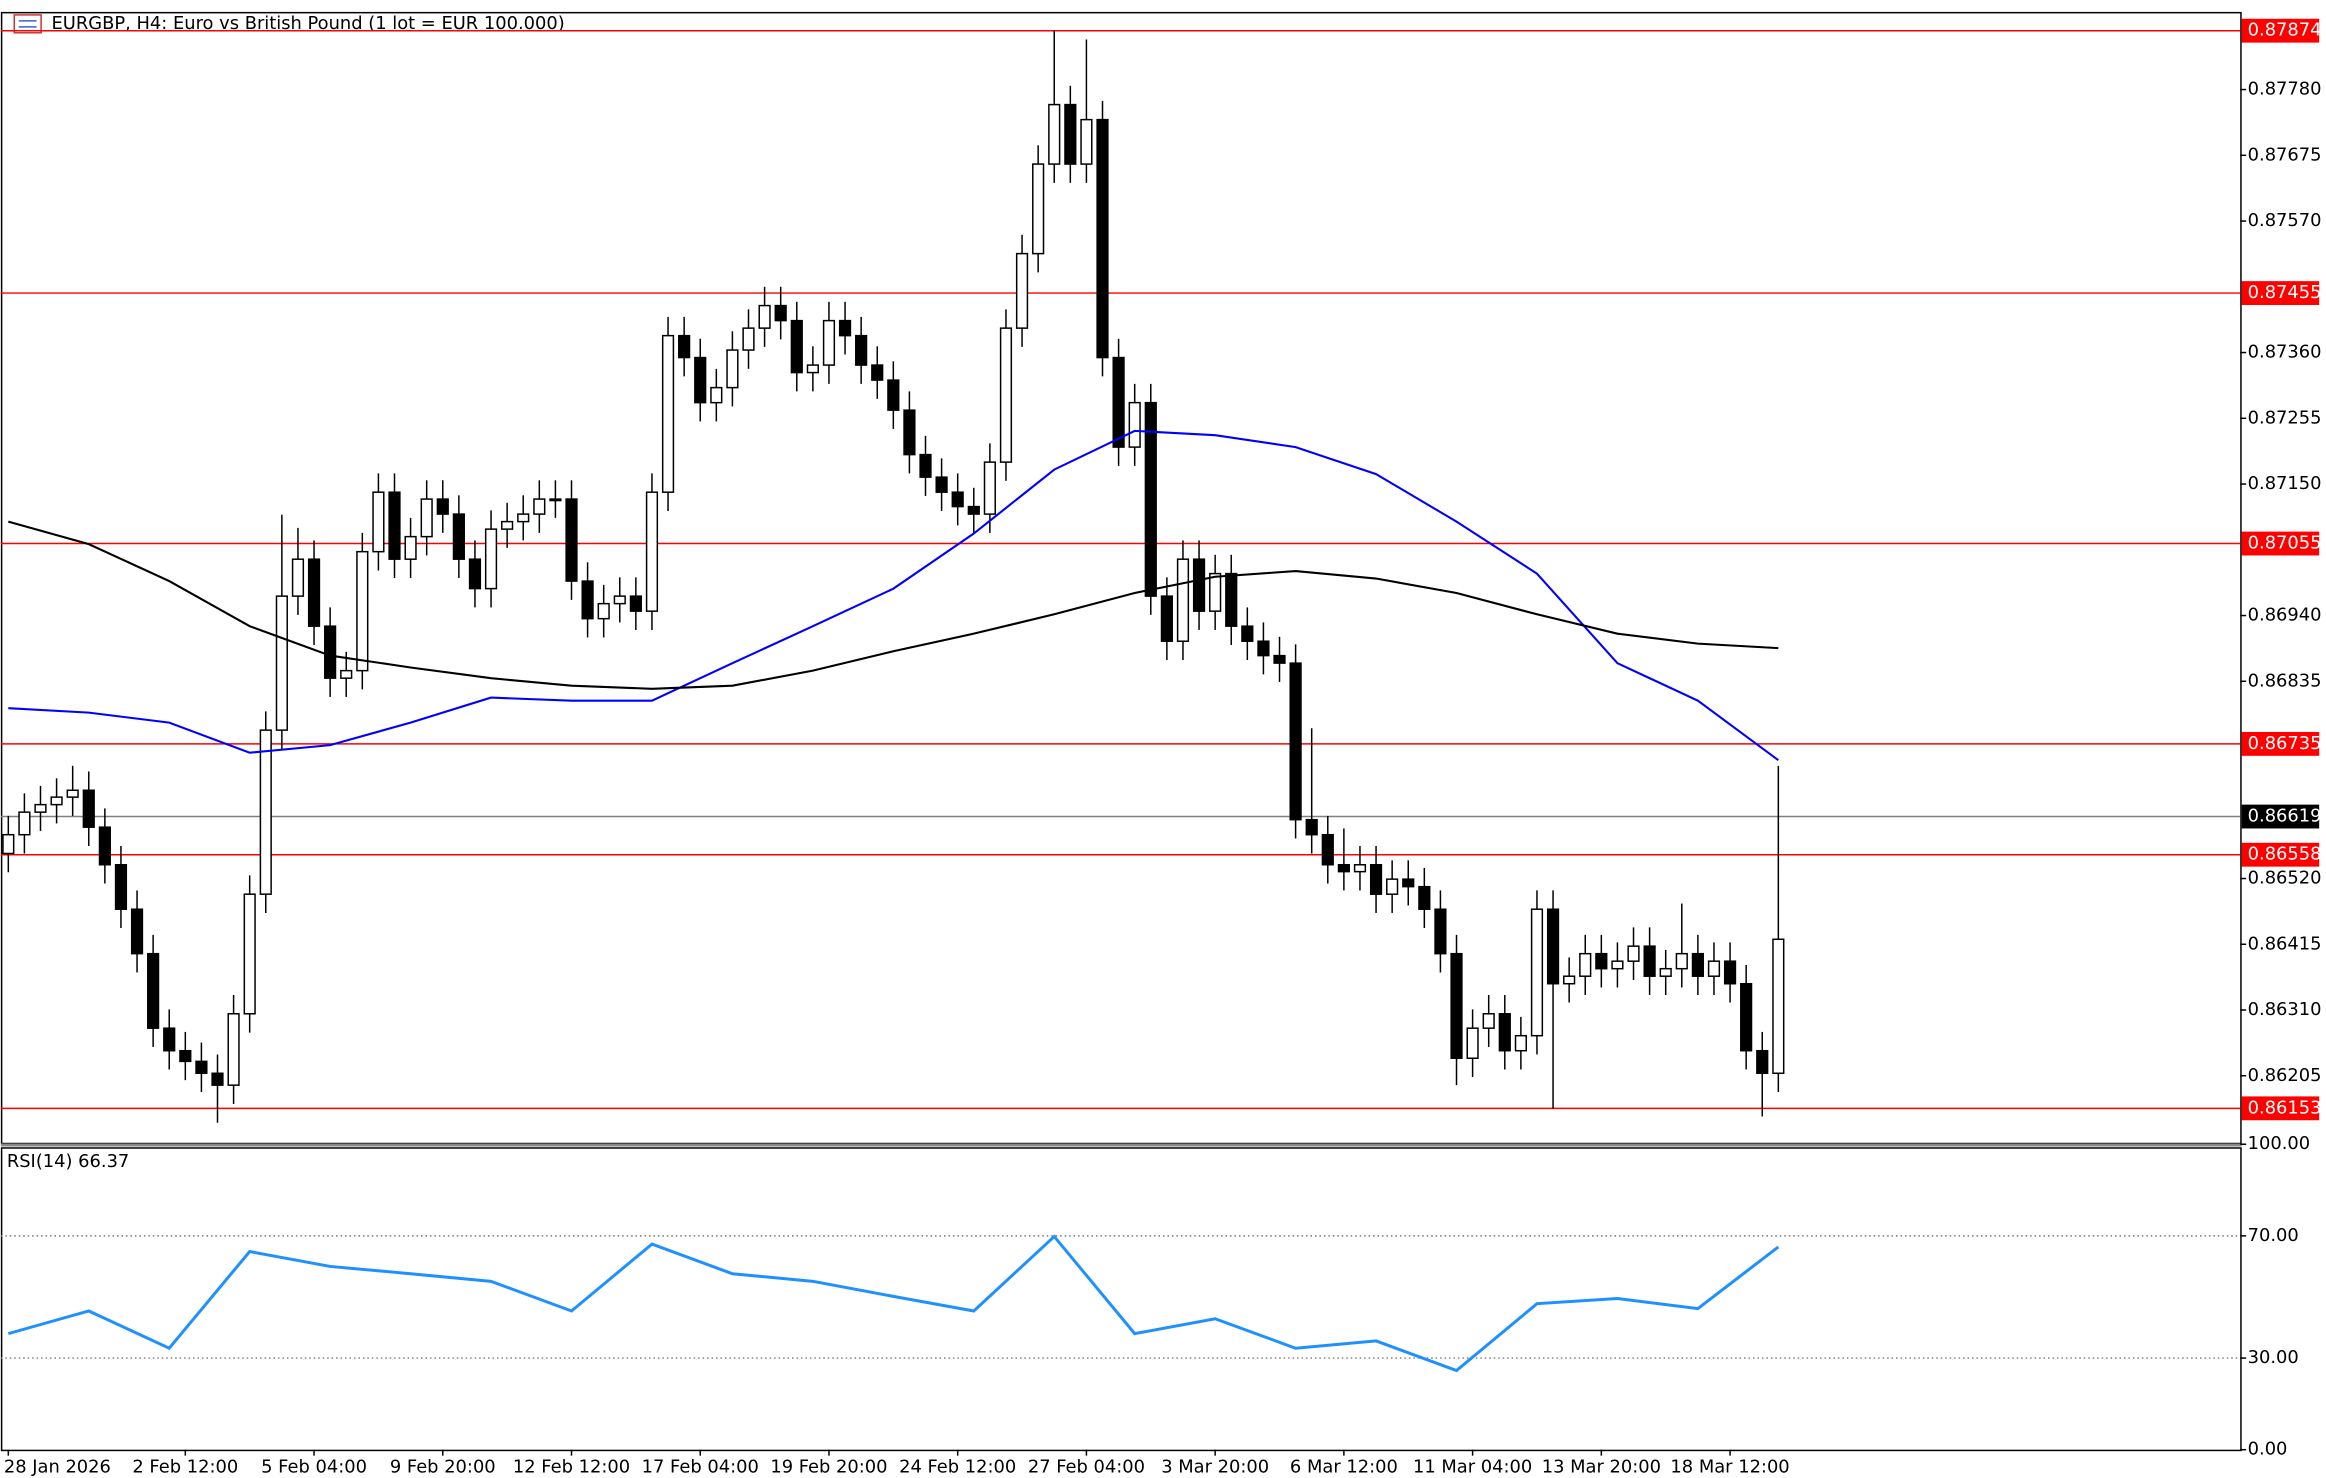 Image resolution: width=2326 pixels, height=1478 pixels. I want to click on x-tick-label: 2 Feb 12:00, so click(185, 1467).